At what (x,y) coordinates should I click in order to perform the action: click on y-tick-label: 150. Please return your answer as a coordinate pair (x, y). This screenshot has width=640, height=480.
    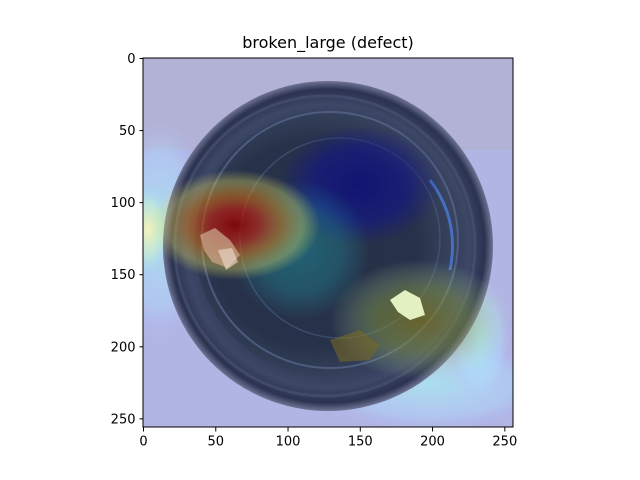
    Looking at the image, I should click on (123, 275).